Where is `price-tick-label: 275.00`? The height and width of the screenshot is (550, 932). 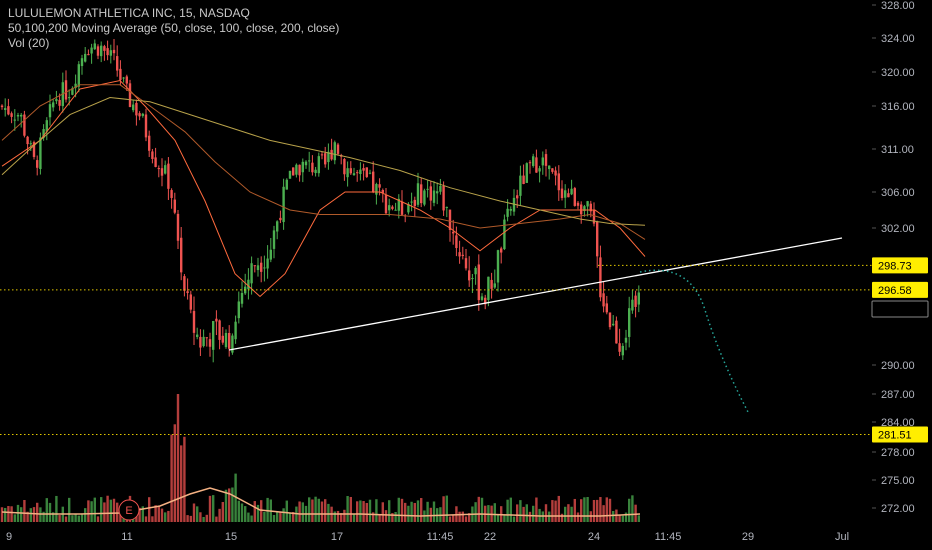 price-tick-label: 275.00 is located at coordinates (898, 481).